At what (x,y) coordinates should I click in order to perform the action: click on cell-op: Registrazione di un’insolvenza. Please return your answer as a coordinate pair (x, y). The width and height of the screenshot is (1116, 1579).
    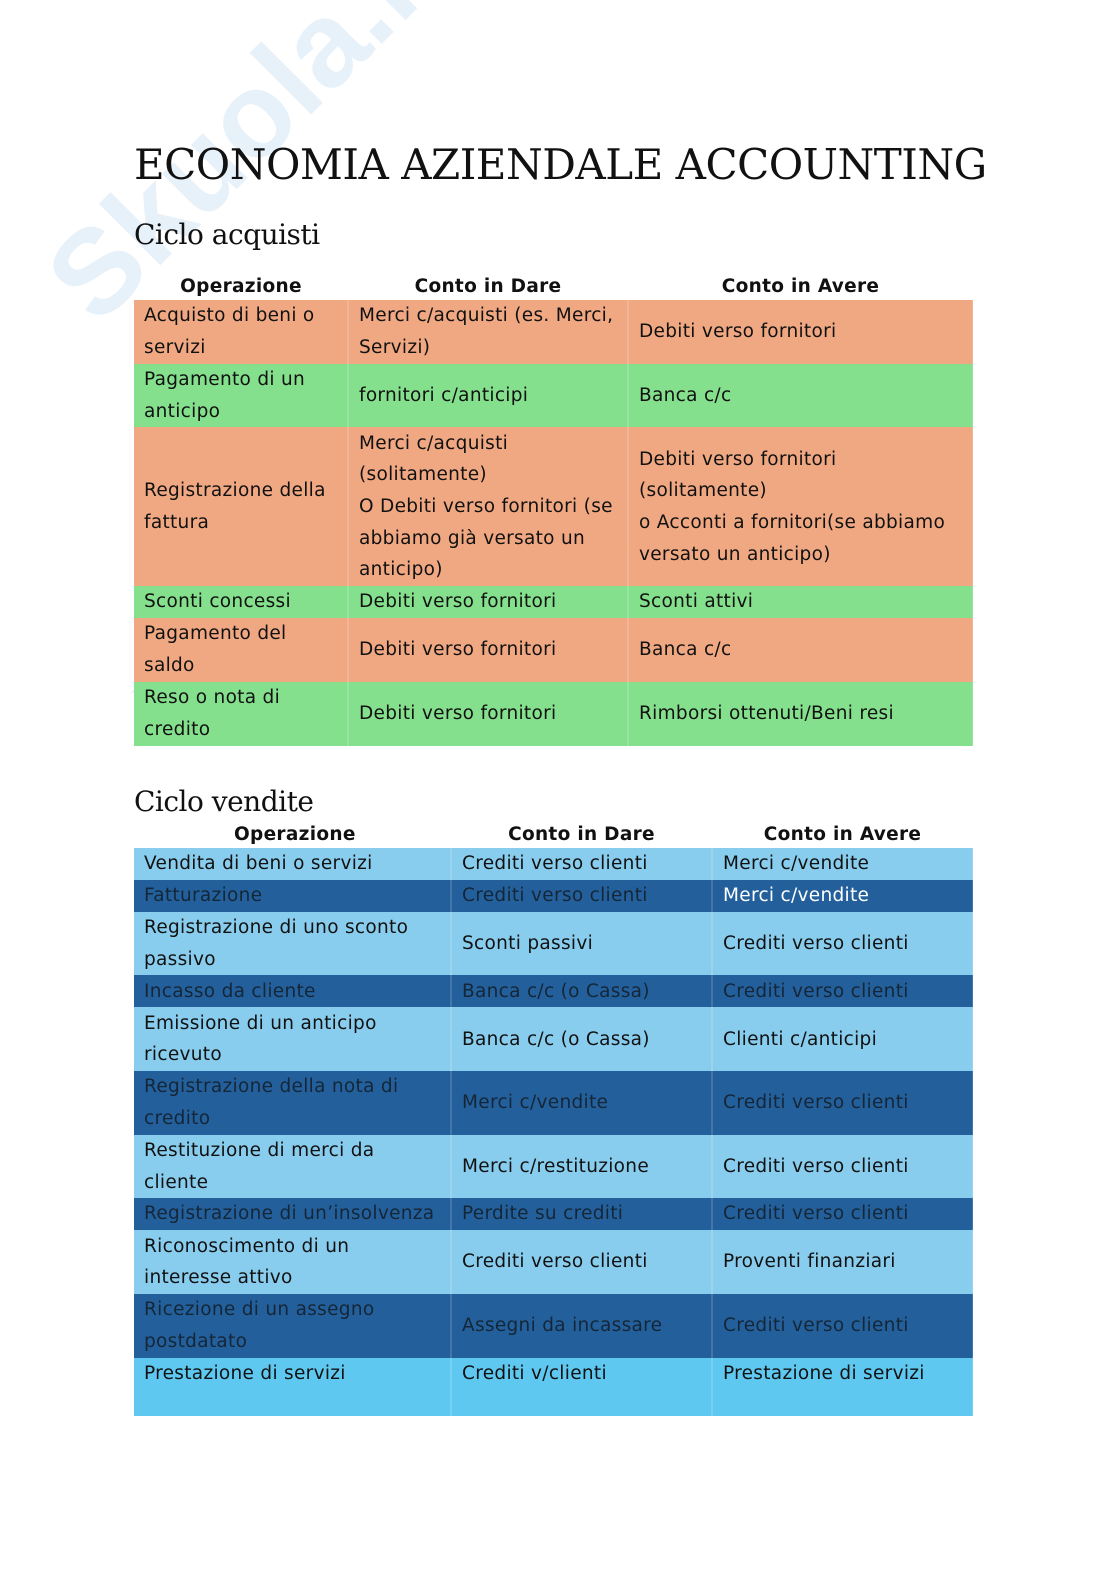
    Looking at the image, I should click on (293, 1214).